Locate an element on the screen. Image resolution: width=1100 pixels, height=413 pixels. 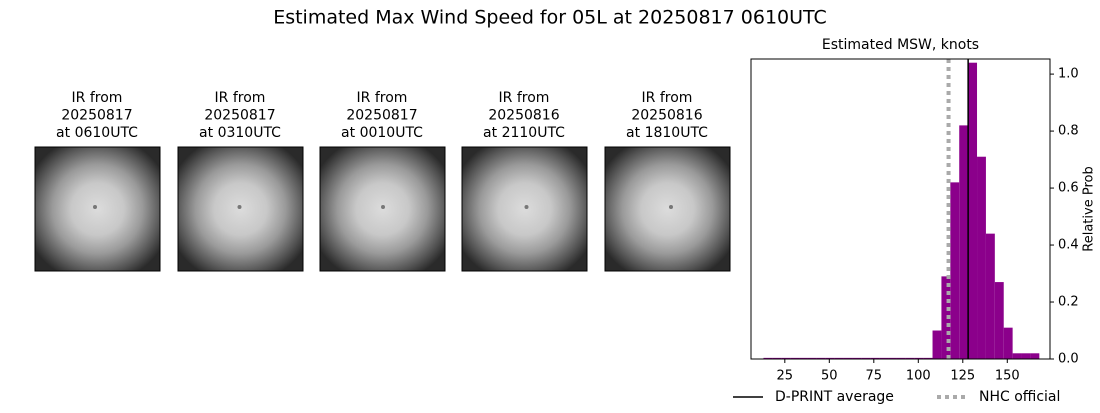
x-tick-label: 150 is located at coordinates (1007, 376).